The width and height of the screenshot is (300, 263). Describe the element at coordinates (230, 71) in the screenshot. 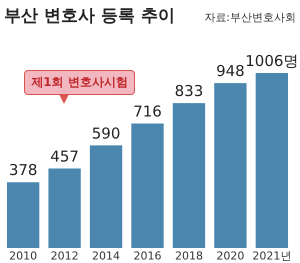

I see `data-label: 948` at that location.